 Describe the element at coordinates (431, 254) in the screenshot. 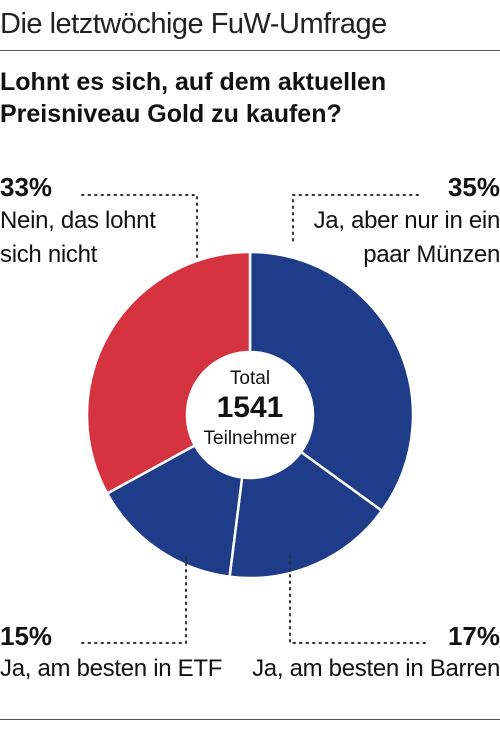

I see `label-muenzen-line-2: paar Münzen` at that location.